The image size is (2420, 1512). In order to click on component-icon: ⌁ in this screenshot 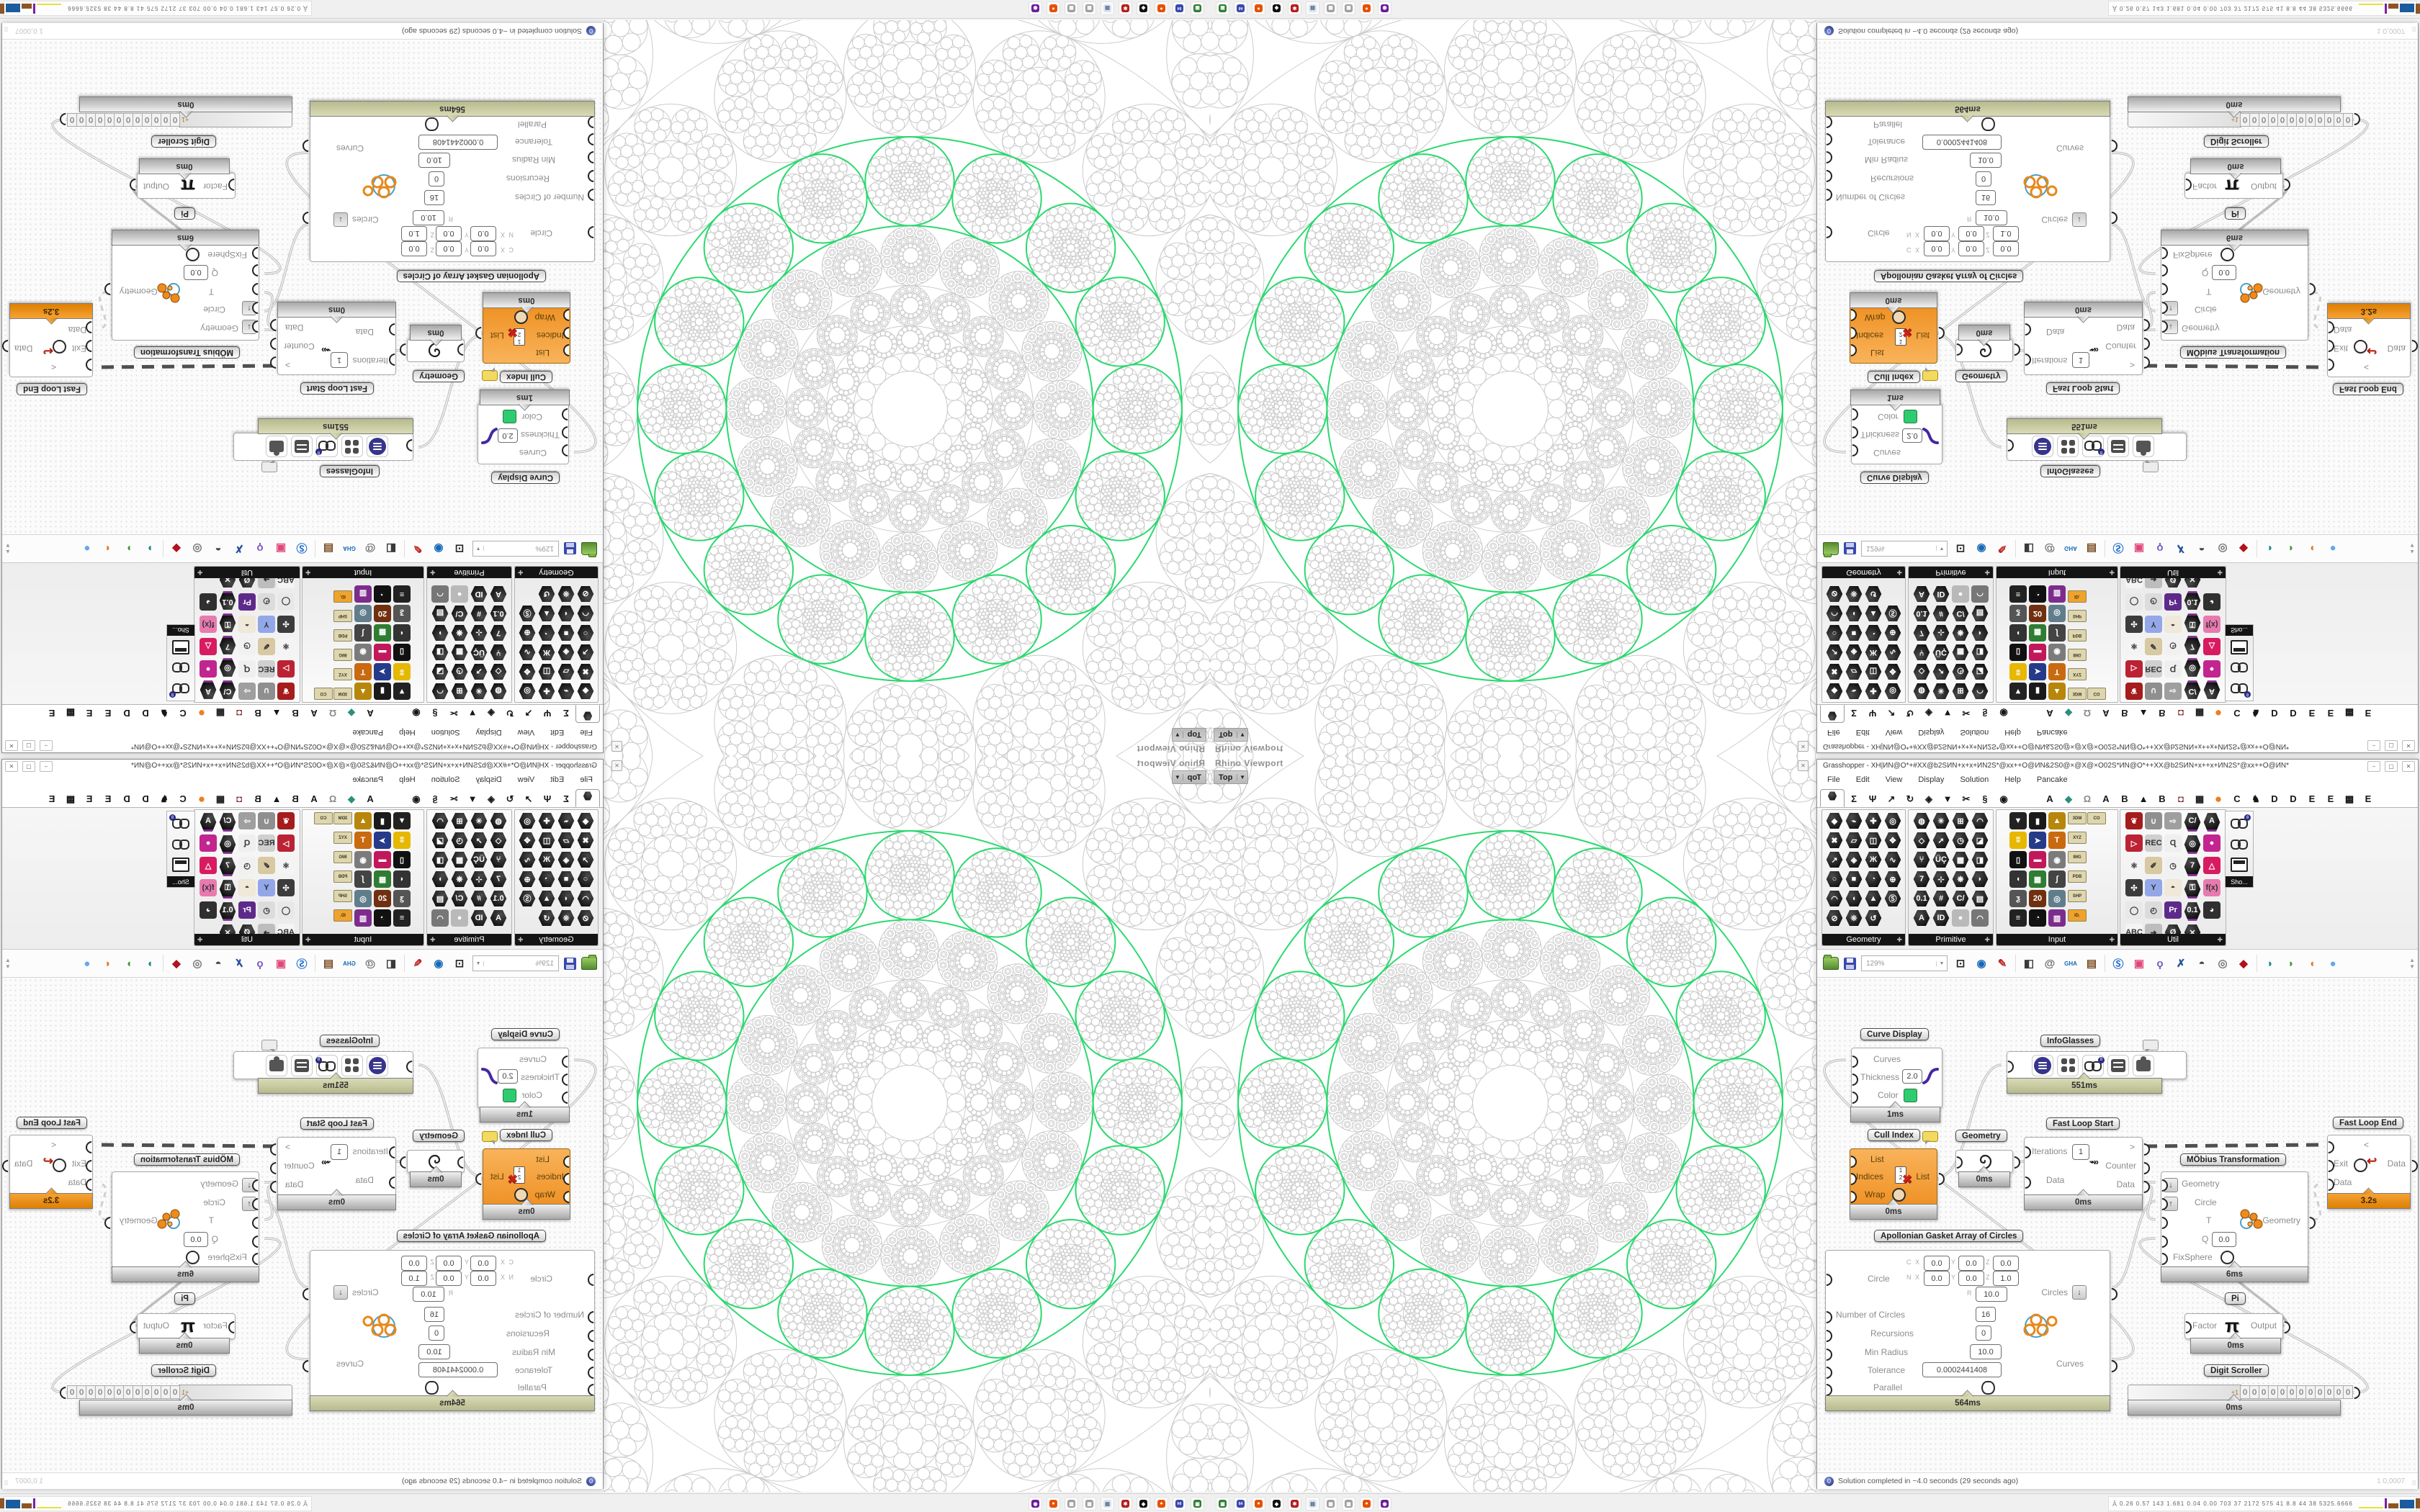, I will do `click(1854, 691)`.